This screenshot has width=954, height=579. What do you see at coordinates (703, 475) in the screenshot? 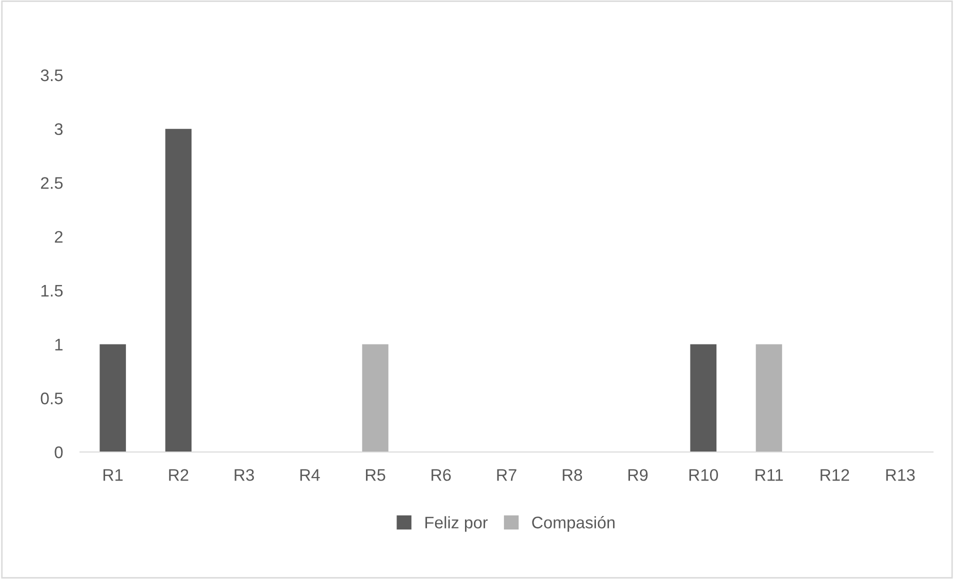
I see `x-tick-label: R10` at bounding box center [703, 475].